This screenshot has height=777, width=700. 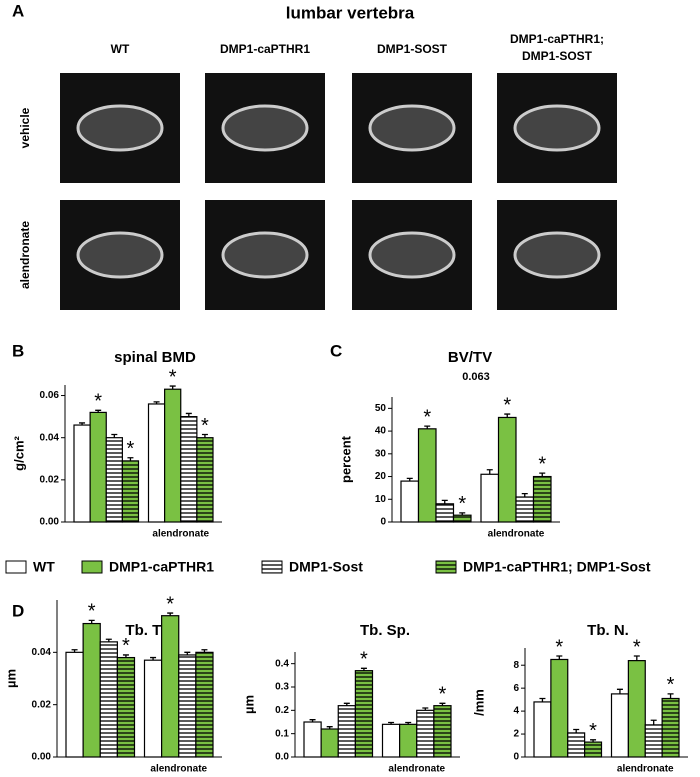 I want to click on y-axis-label: /mm, so click(x=478, y=702).